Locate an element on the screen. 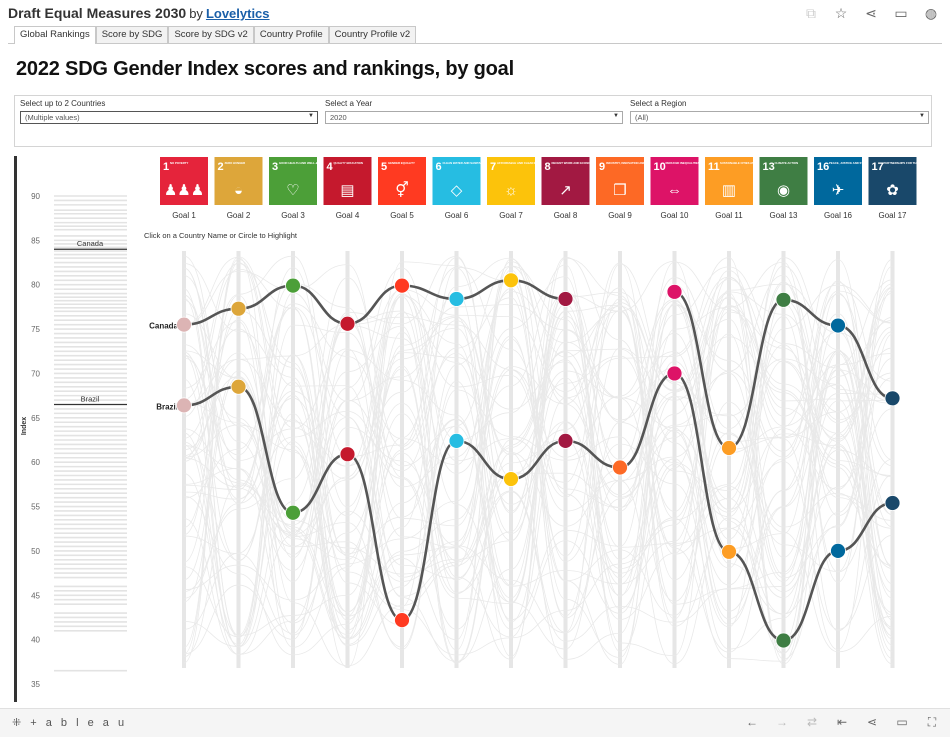 The width and height of the screenshot is (950, 737). profile-icon: ◍ is located at coordinates (931, 13).